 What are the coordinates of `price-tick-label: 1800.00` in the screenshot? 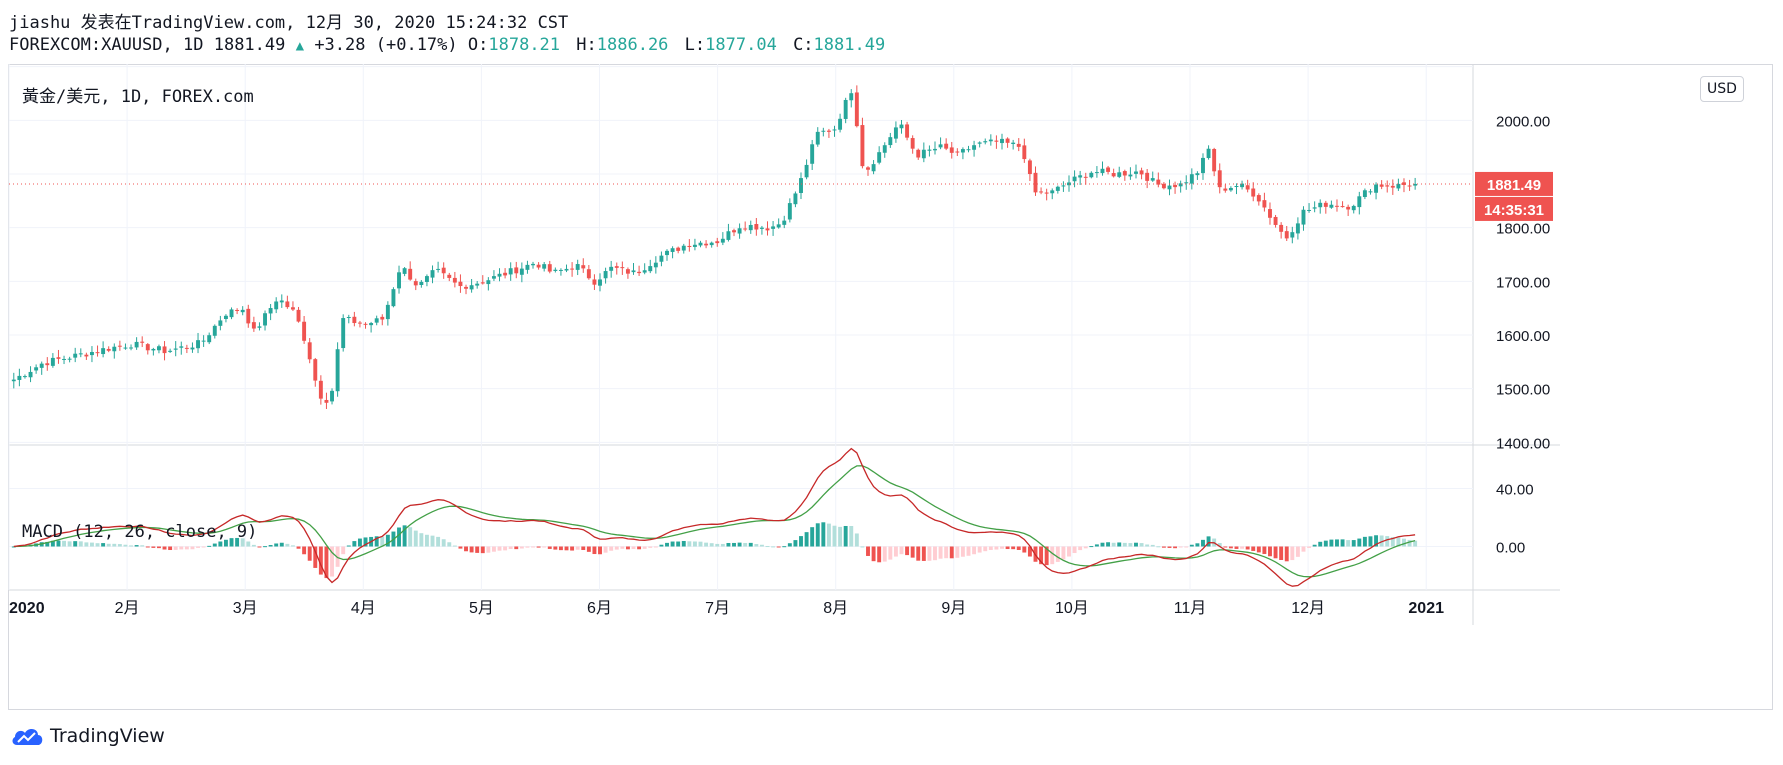 It's located at (1523, 229).